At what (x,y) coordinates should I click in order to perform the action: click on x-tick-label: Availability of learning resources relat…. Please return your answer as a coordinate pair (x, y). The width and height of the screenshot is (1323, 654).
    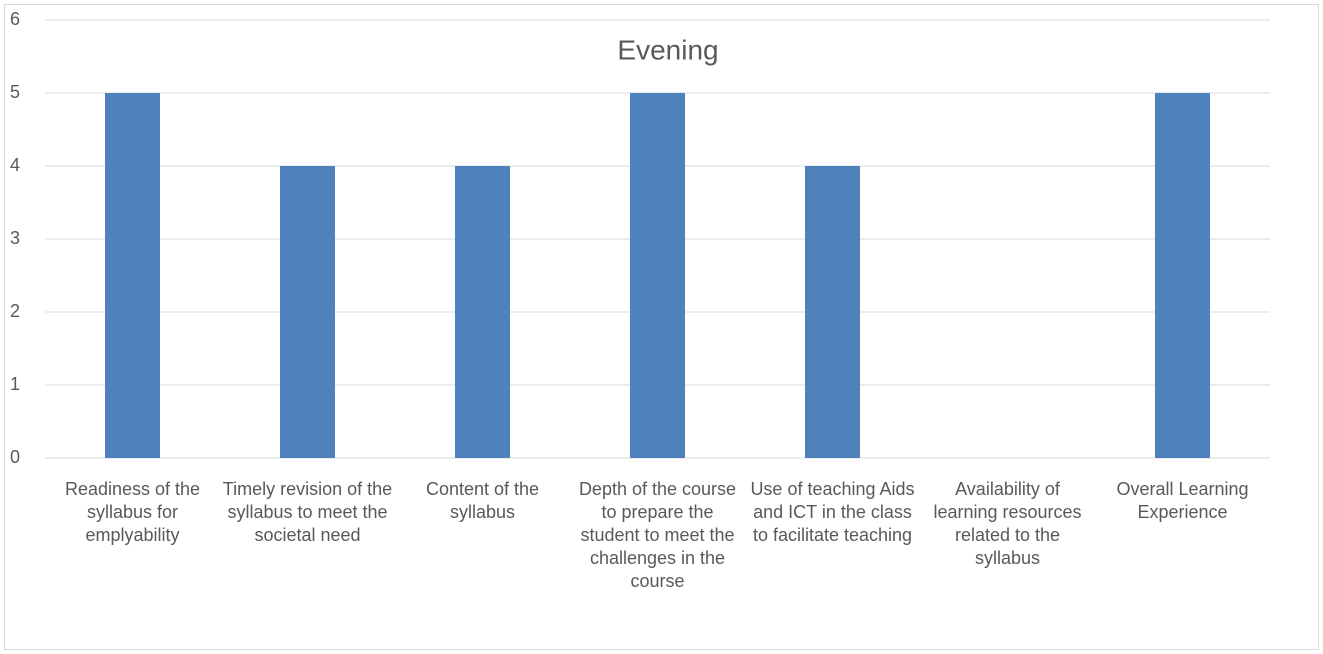
    Looking at the image, I should click on (1007, 523).